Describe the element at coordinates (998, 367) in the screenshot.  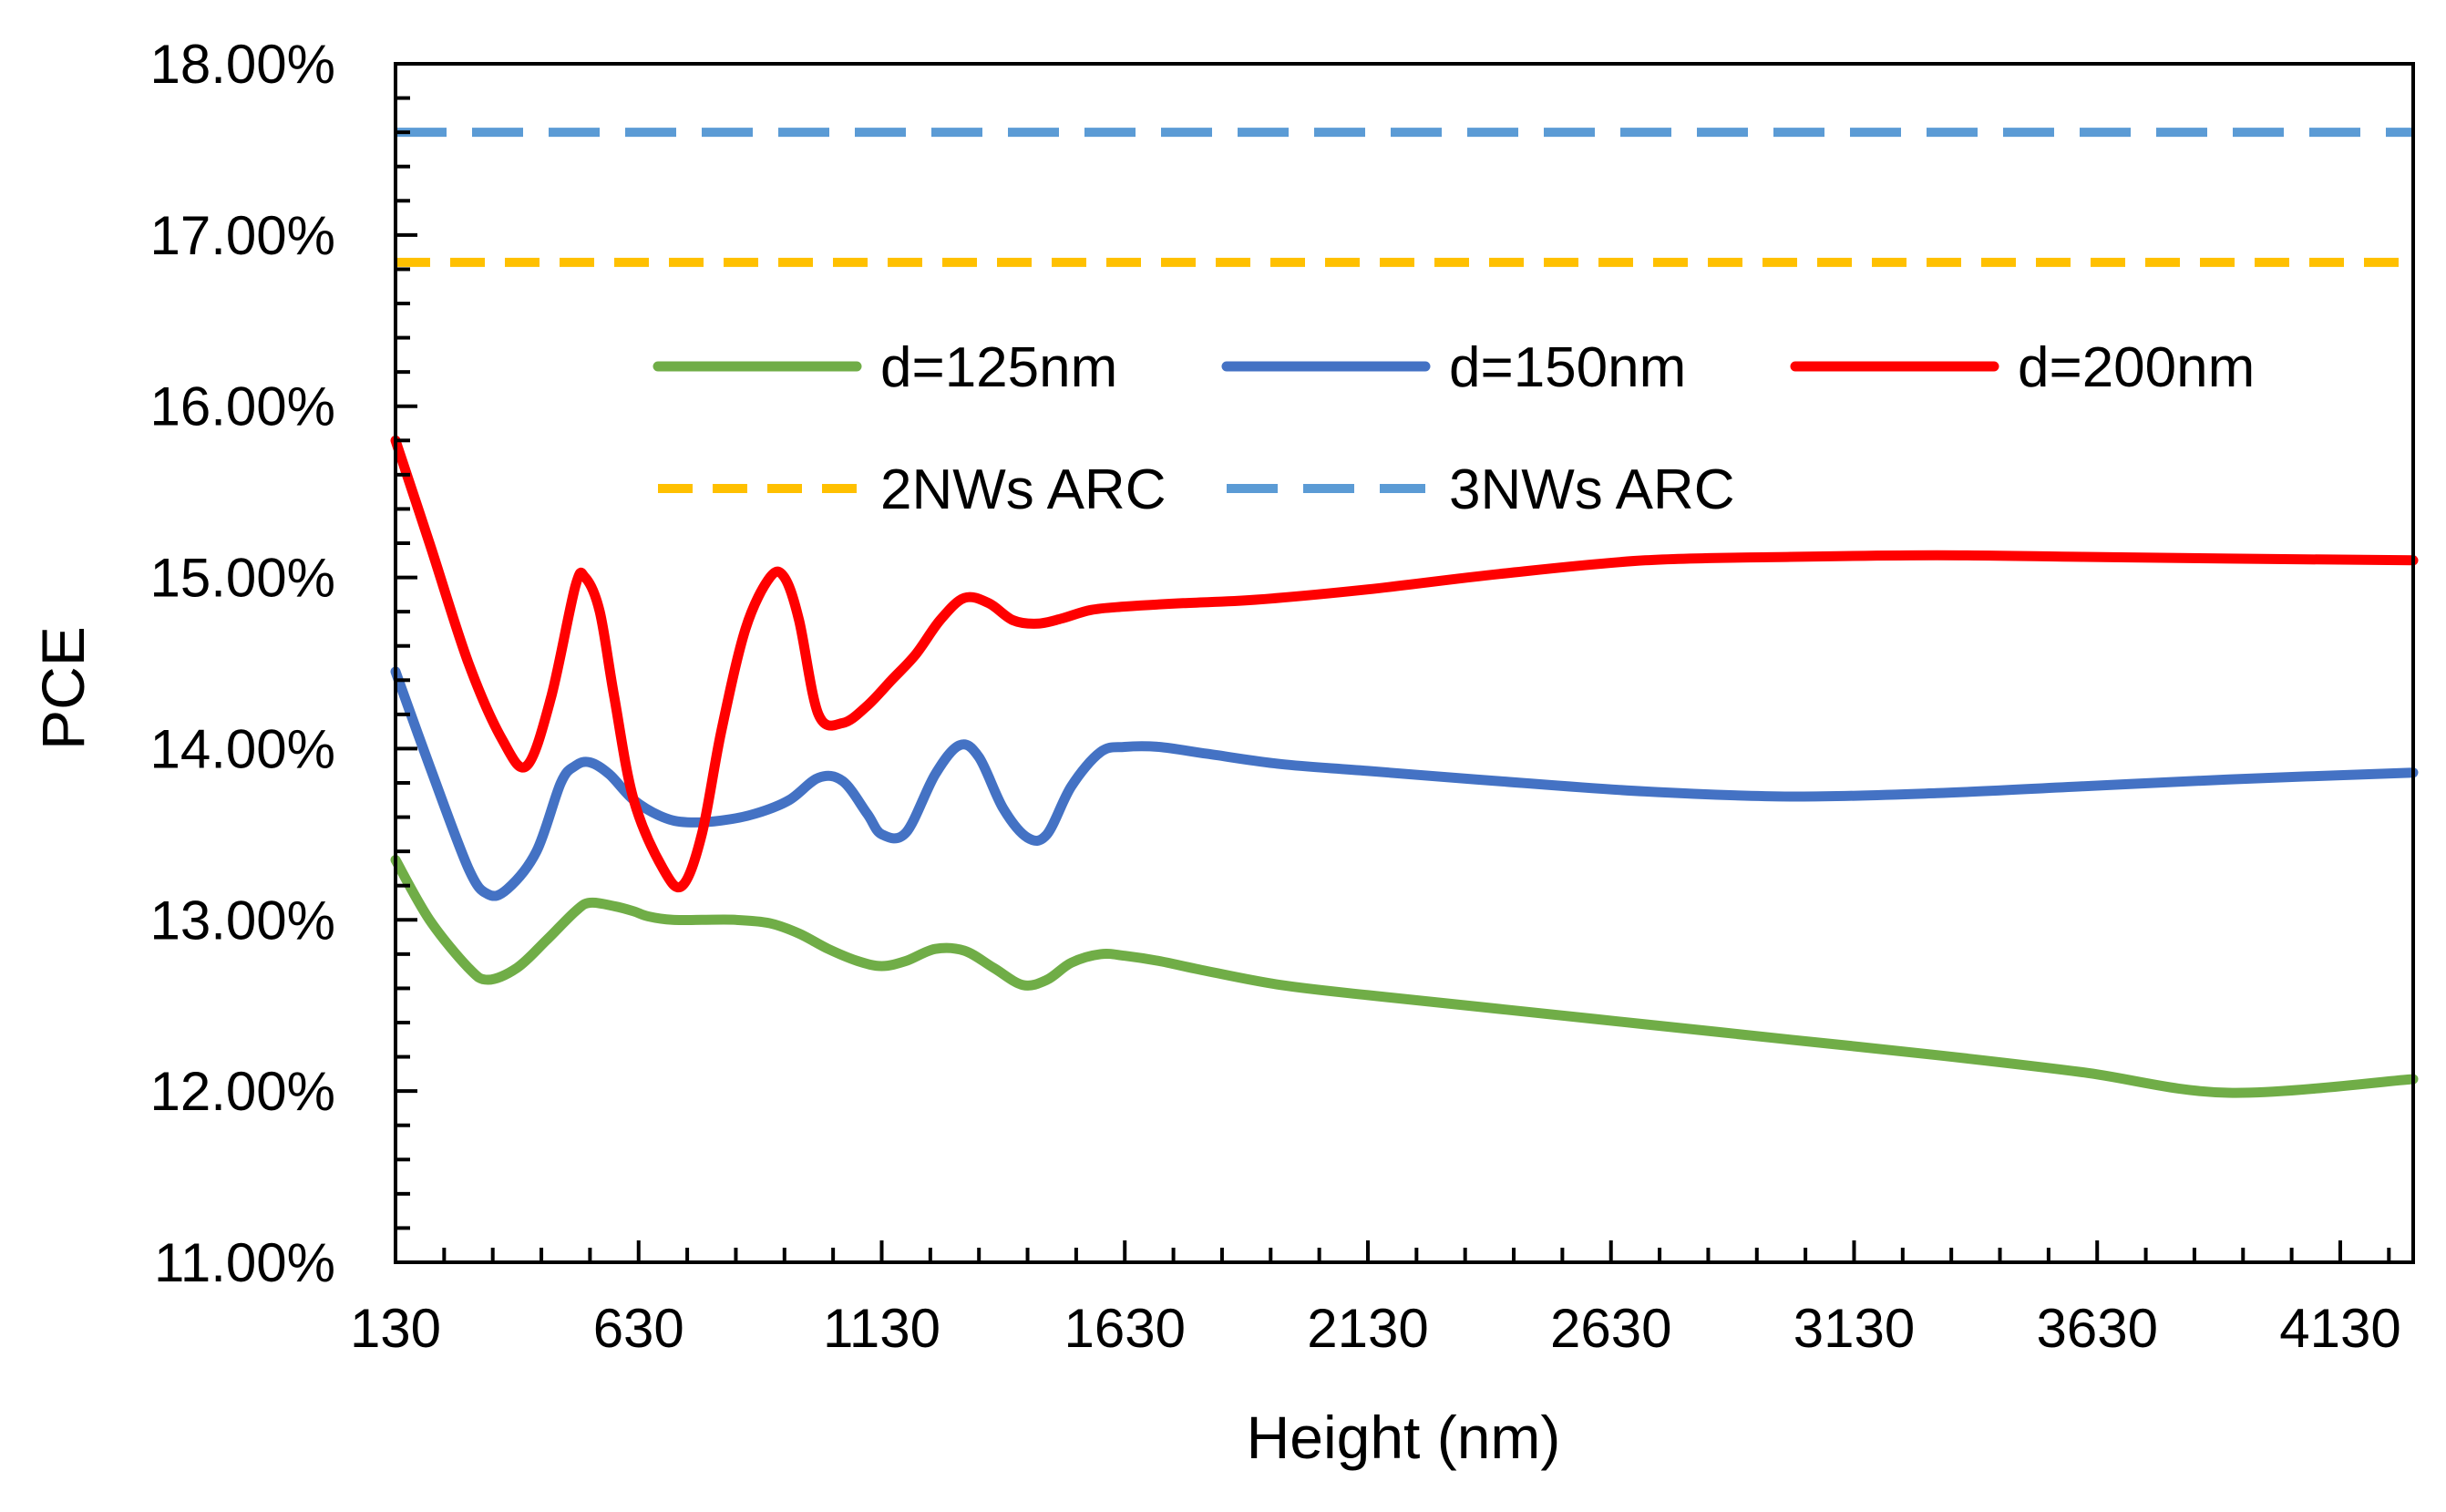
I see `legend-label-d-125nm: d=125nm` at that location.